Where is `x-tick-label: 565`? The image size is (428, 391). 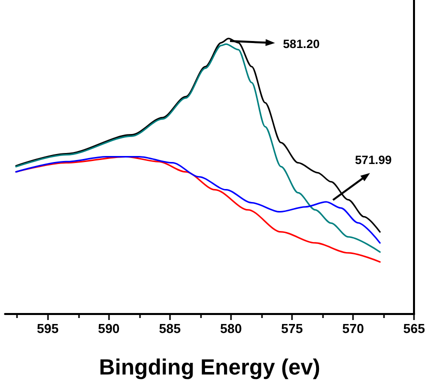 x-tick-label: 565 is located at coordinates (414, 328).